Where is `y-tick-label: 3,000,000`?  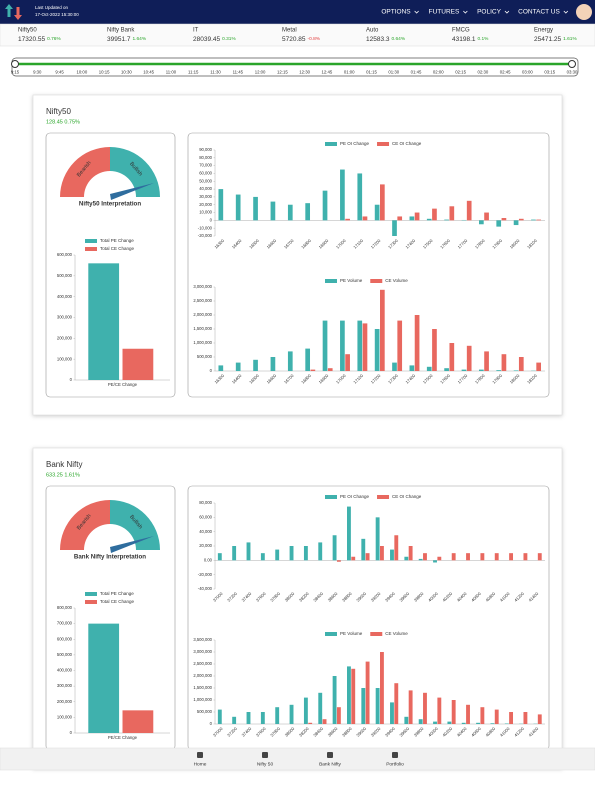
y-tick-label: 3,000,000 is located at coordinates (202, 651).